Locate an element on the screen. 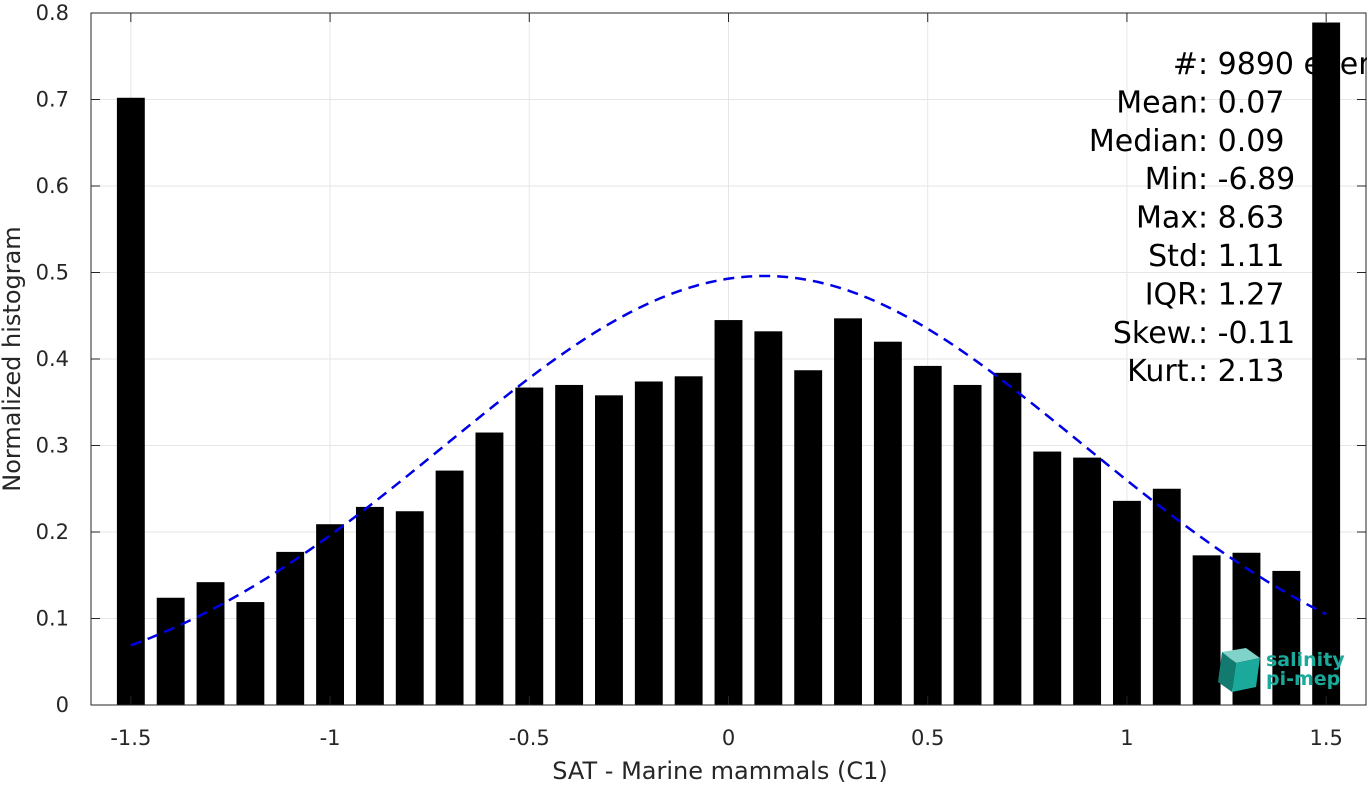 This screenshot has width=1367, height=785. stat-label: Std is located at coordinates (1173, 256).